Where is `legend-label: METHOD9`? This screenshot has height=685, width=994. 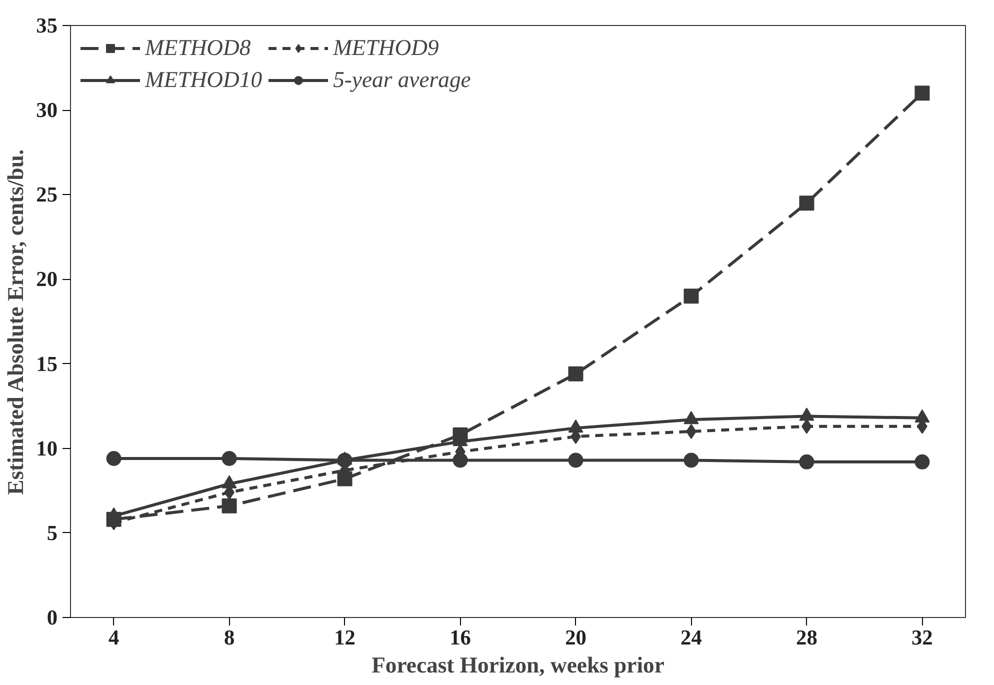
legend-label: METHOD9 is located at coordinates (386, 48).